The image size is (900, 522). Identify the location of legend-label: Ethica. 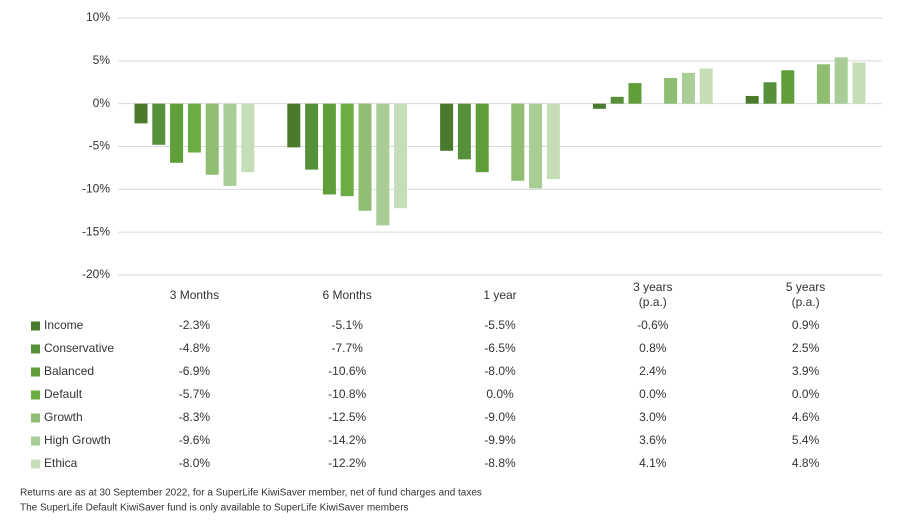
(61, 463).